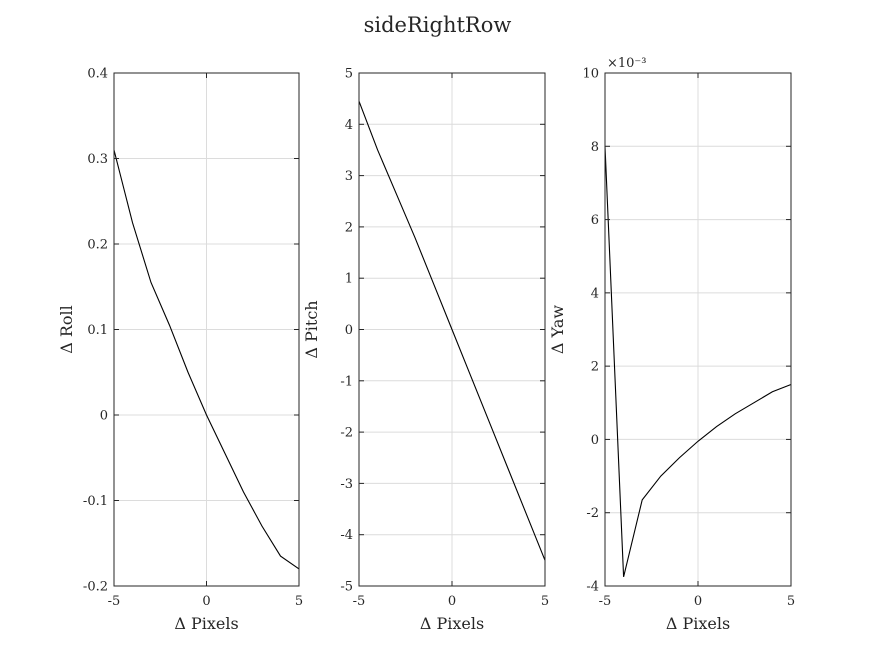  Describe the element at coordinates (627, 63) in the screenshot. I see `y-exponent-label: ×10⁻³` at that location.